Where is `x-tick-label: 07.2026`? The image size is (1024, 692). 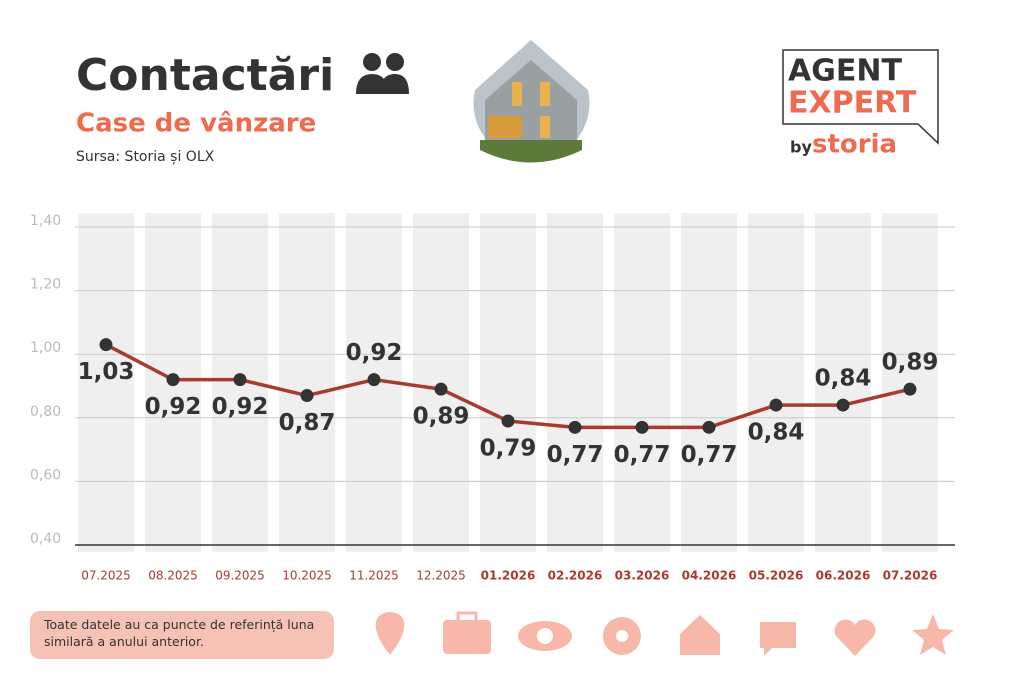 x-tick-label: 07.2026 is located at coordinates (910, 576).